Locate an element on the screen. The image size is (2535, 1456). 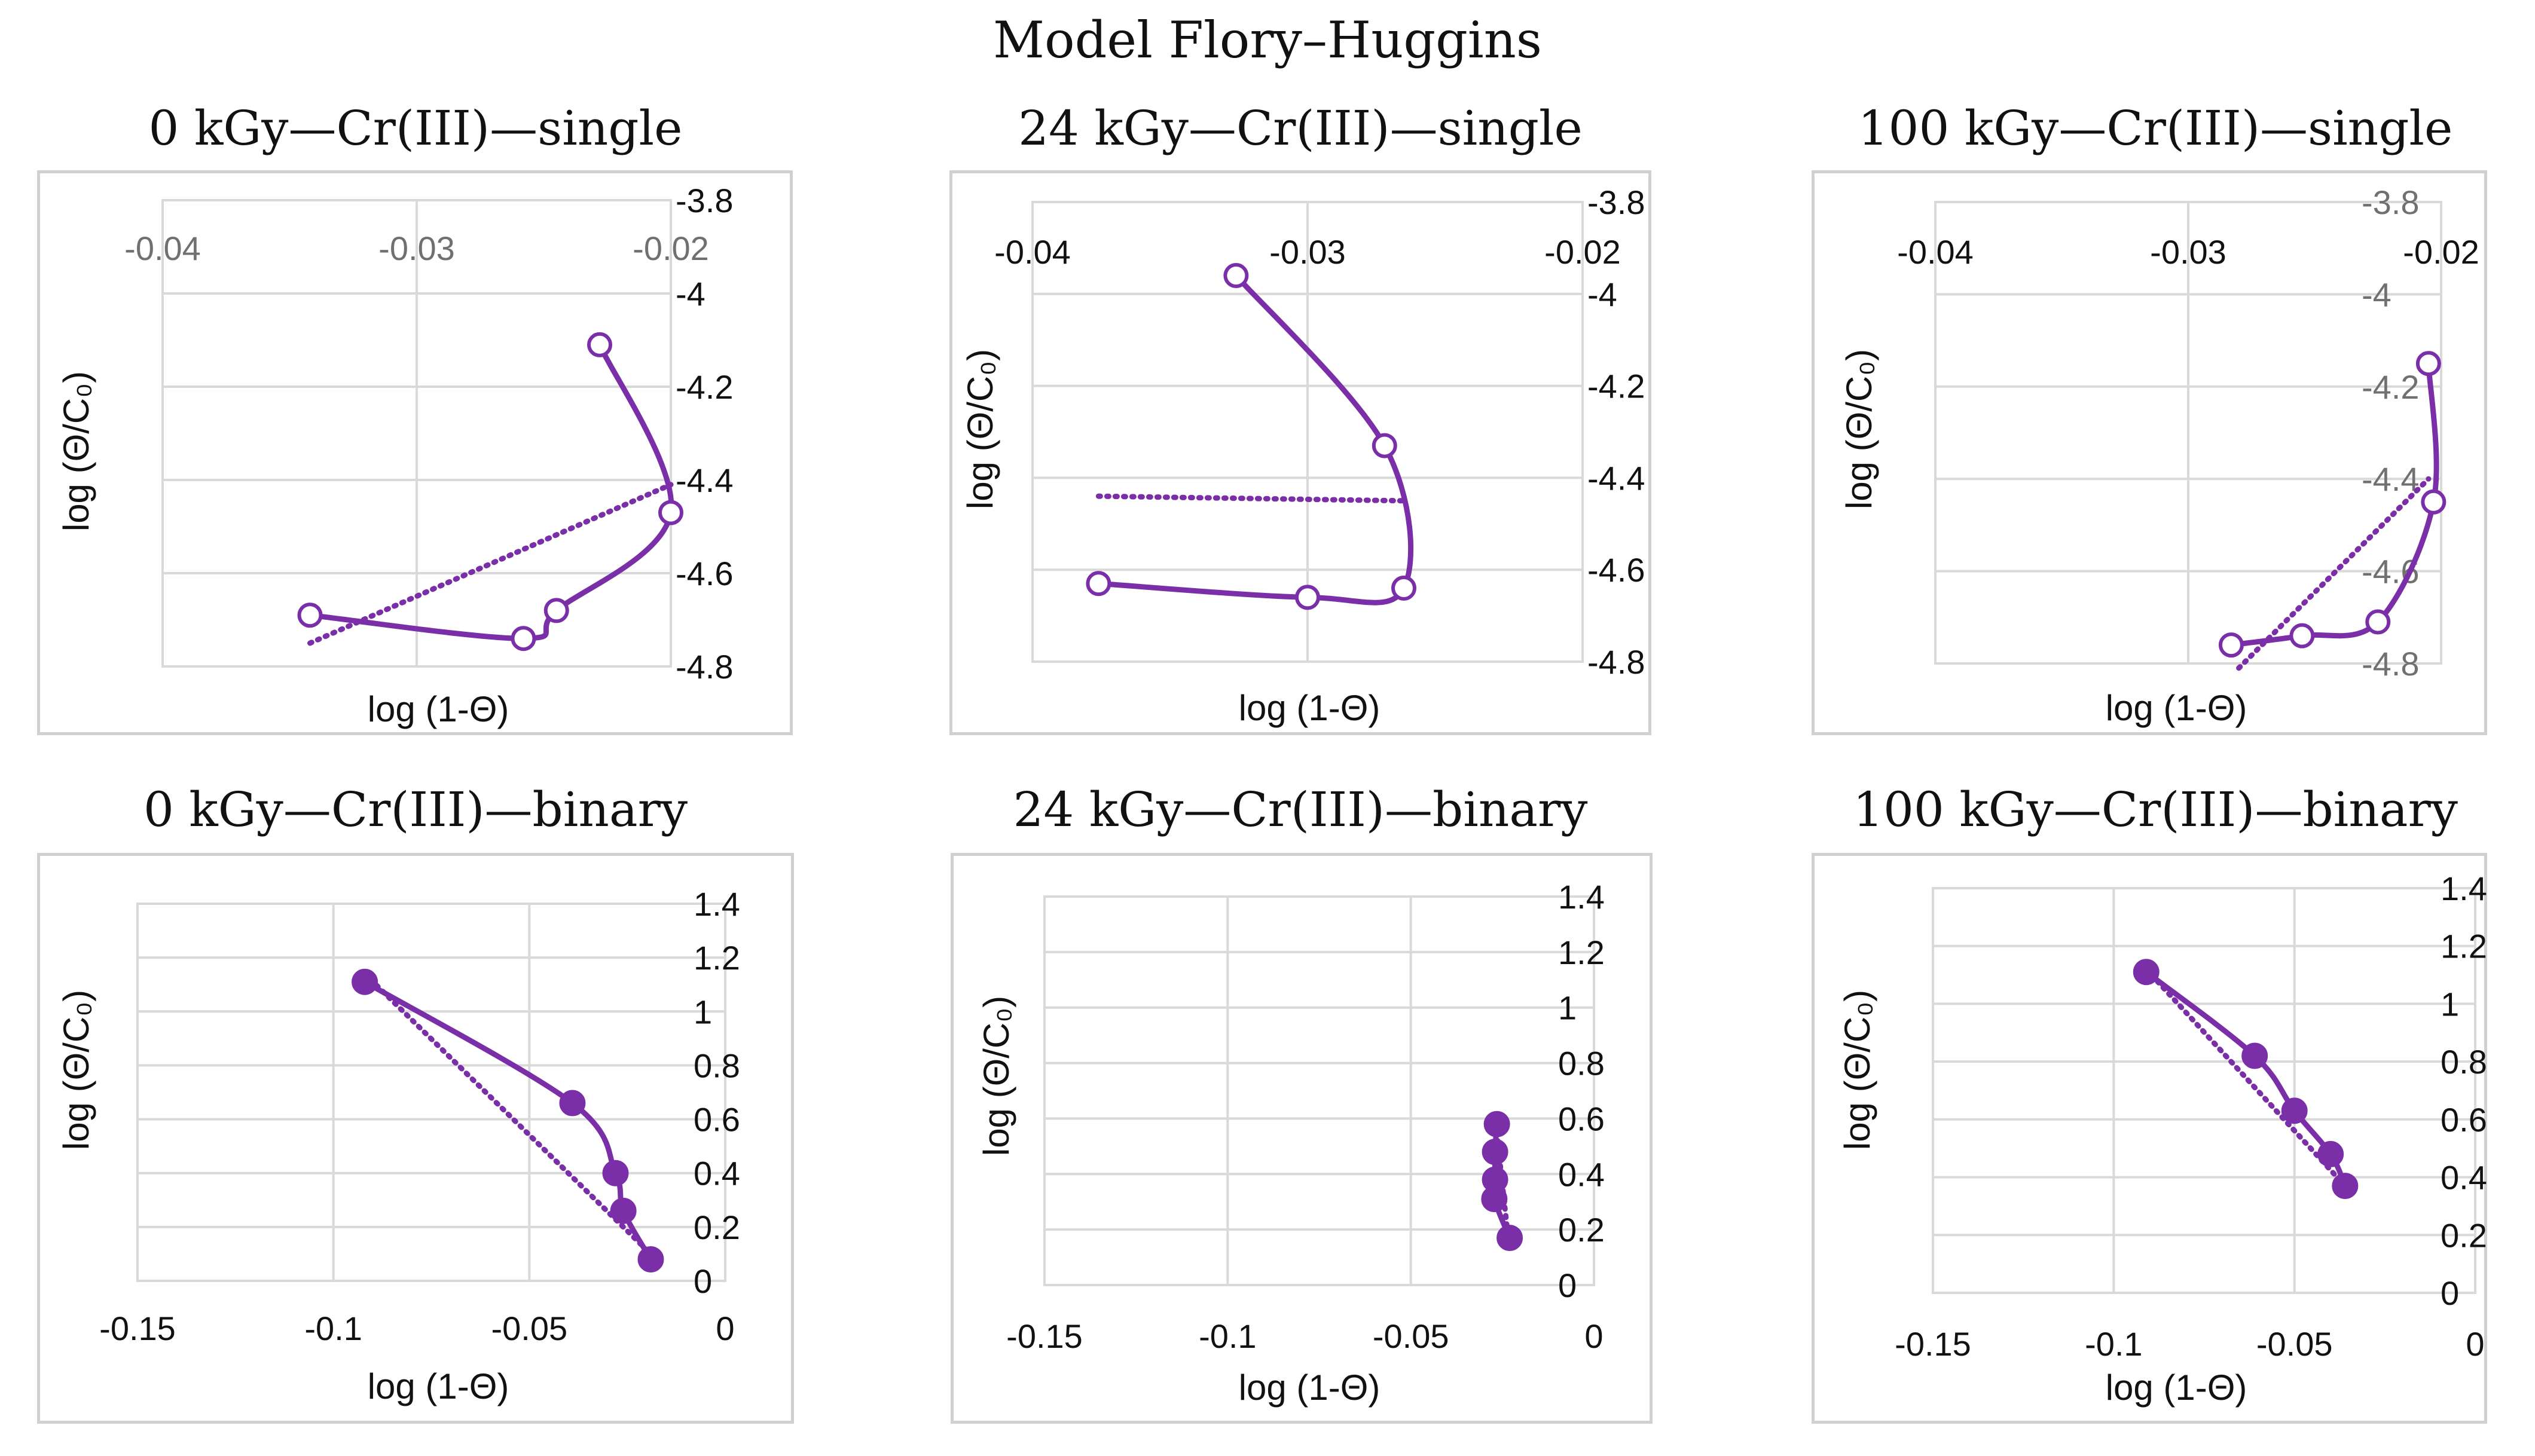
page-title: Model Flory–Huggins is located at coordinates (1267, 40).